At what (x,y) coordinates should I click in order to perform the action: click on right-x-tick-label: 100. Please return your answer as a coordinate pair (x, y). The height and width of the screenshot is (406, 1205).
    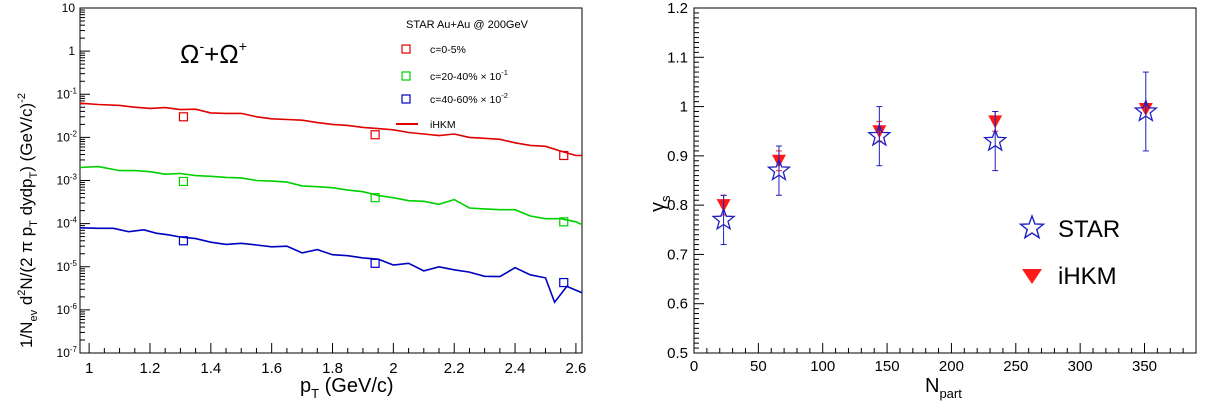
    Looking at the image, I should click on (822, 366).